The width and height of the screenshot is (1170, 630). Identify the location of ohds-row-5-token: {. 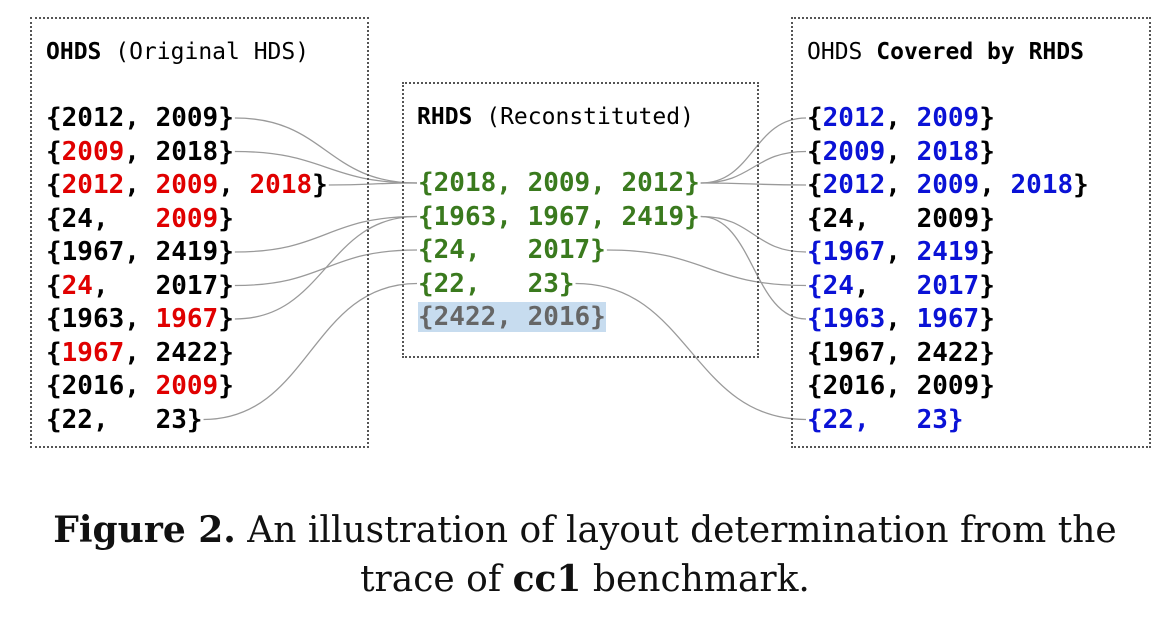
(54, 252).